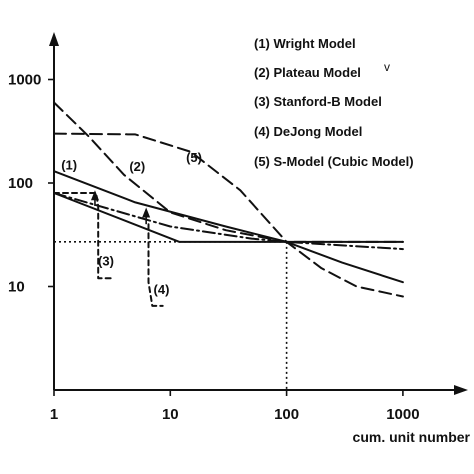 The image size is (474, 474). What do you see at coordinates (387, 67) in the screenshot?
I see `legend-annotation-mark: v` at bounding box center [387, 67].